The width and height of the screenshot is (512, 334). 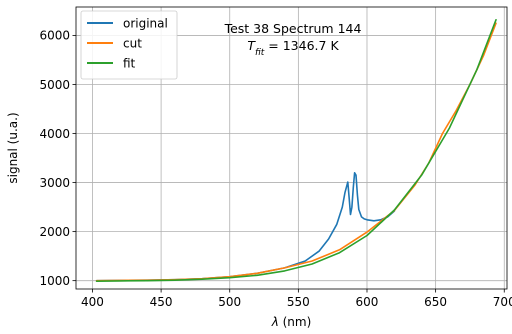 I want to click on tfit-subscript: fit, so click(x=260, y=53).